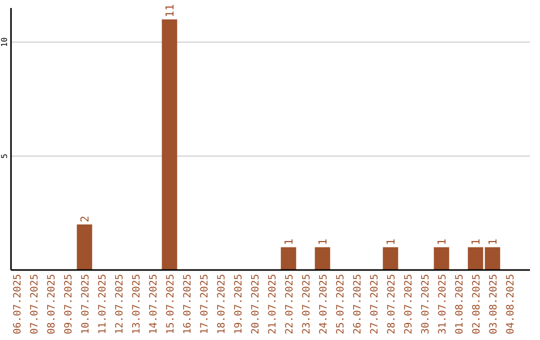 The width and height of the screenshot is (540, 340). I want to click on y-tick-label: 5, so click(4, 156).